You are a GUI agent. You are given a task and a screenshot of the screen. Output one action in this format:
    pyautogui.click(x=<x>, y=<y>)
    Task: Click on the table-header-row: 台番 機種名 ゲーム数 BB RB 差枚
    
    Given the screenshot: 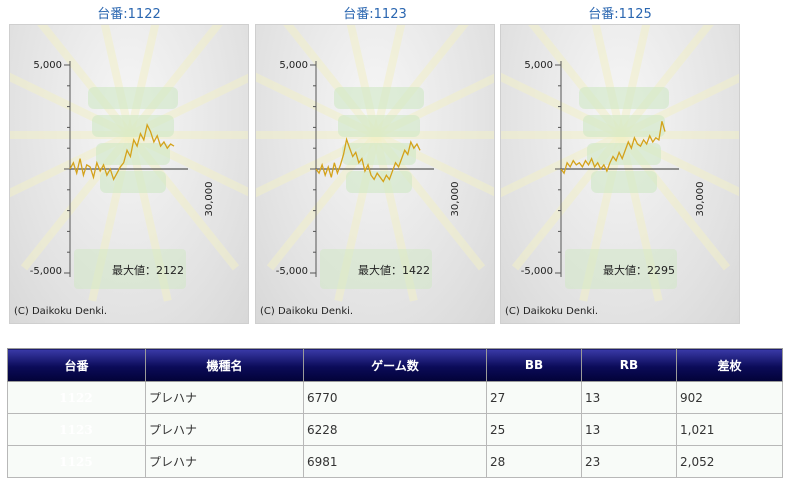 What is the action you would take?
    pyautogui.click(x=395, y=365)
    